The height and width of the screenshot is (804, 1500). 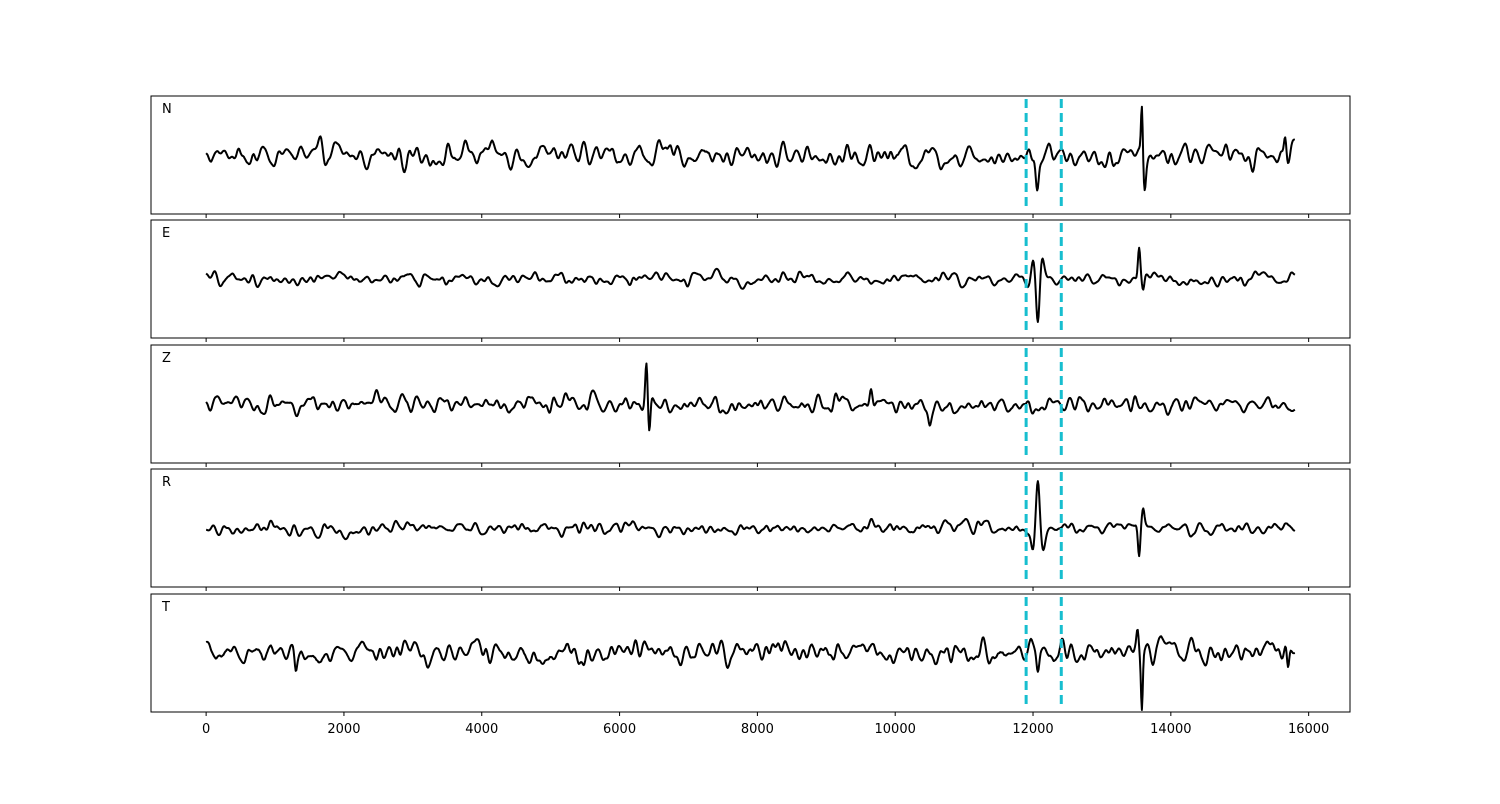 What do you see at coordinates (206, 729) in the screenshot?
I see `x-tick-label: 0` at bounding box center [206, 729].